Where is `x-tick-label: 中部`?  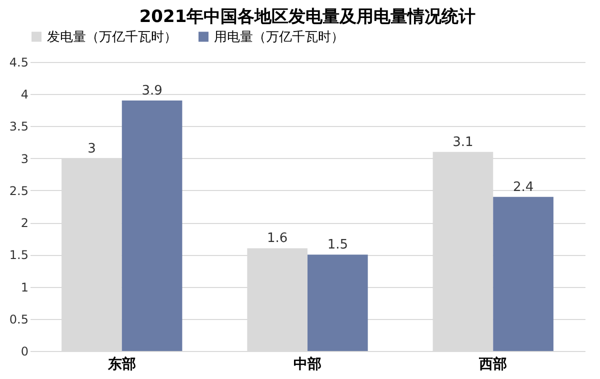
x-tick-label: 中部 is located at coordinates (308, 364).